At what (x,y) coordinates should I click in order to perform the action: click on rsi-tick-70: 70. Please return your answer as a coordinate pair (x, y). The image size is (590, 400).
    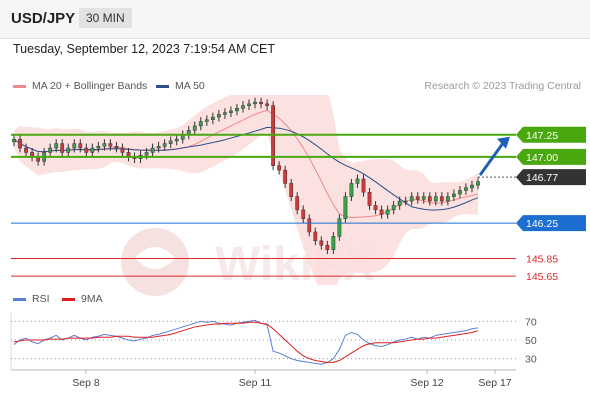
    Looking at the image, I should click on (274, 322).